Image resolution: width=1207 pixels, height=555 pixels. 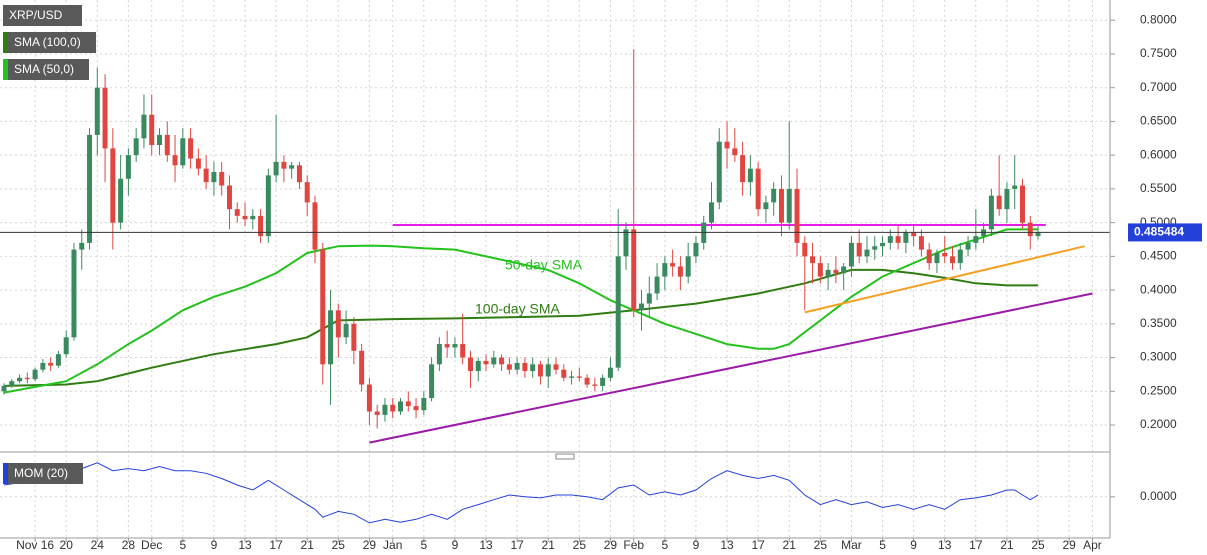 I want to click on legend-entry: SMA (50,0), so click(x=44, y=69).